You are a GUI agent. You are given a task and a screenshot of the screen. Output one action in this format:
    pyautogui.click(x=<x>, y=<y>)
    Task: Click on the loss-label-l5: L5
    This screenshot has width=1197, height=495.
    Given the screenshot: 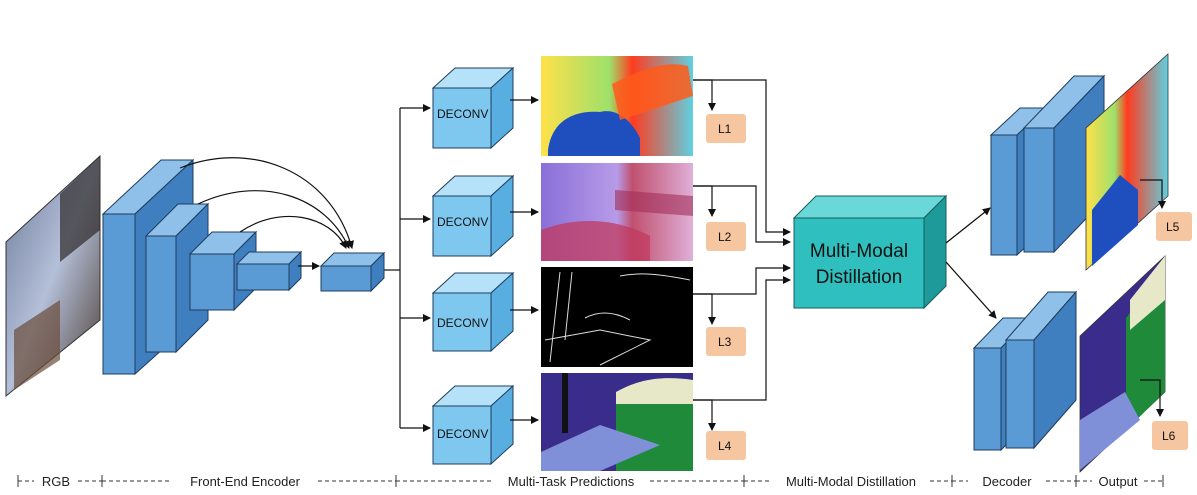 What is the action you would take?
    pyautogui.click(x=1173, y=227)
    